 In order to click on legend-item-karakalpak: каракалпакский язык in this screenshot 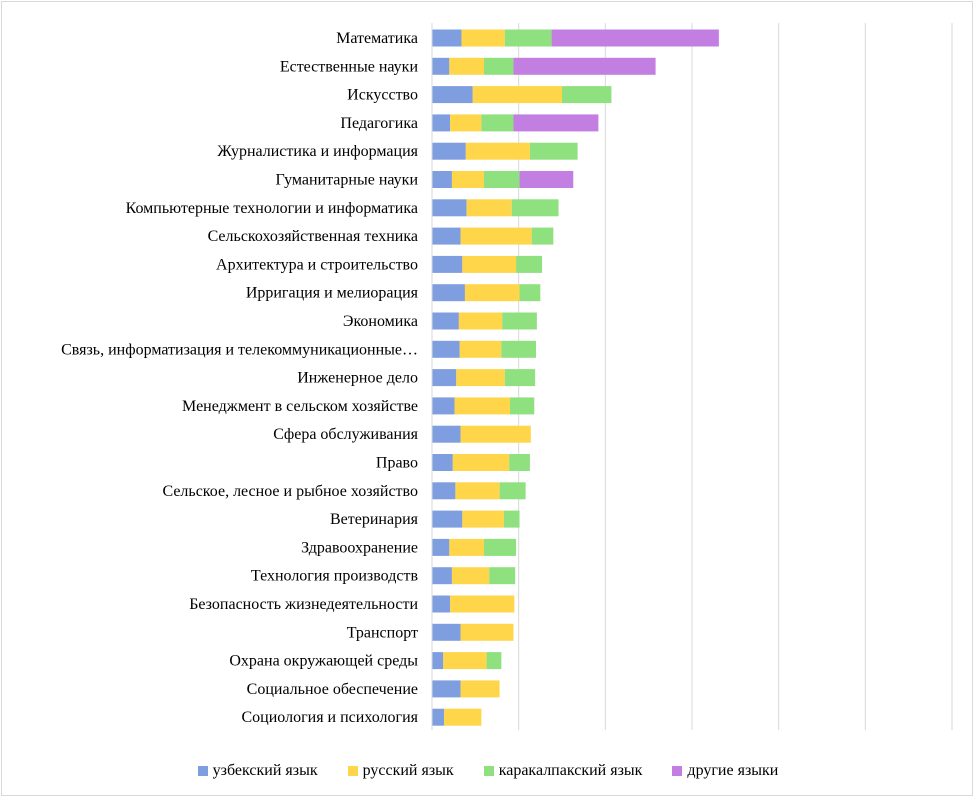, I will do `click(563, 771)`.